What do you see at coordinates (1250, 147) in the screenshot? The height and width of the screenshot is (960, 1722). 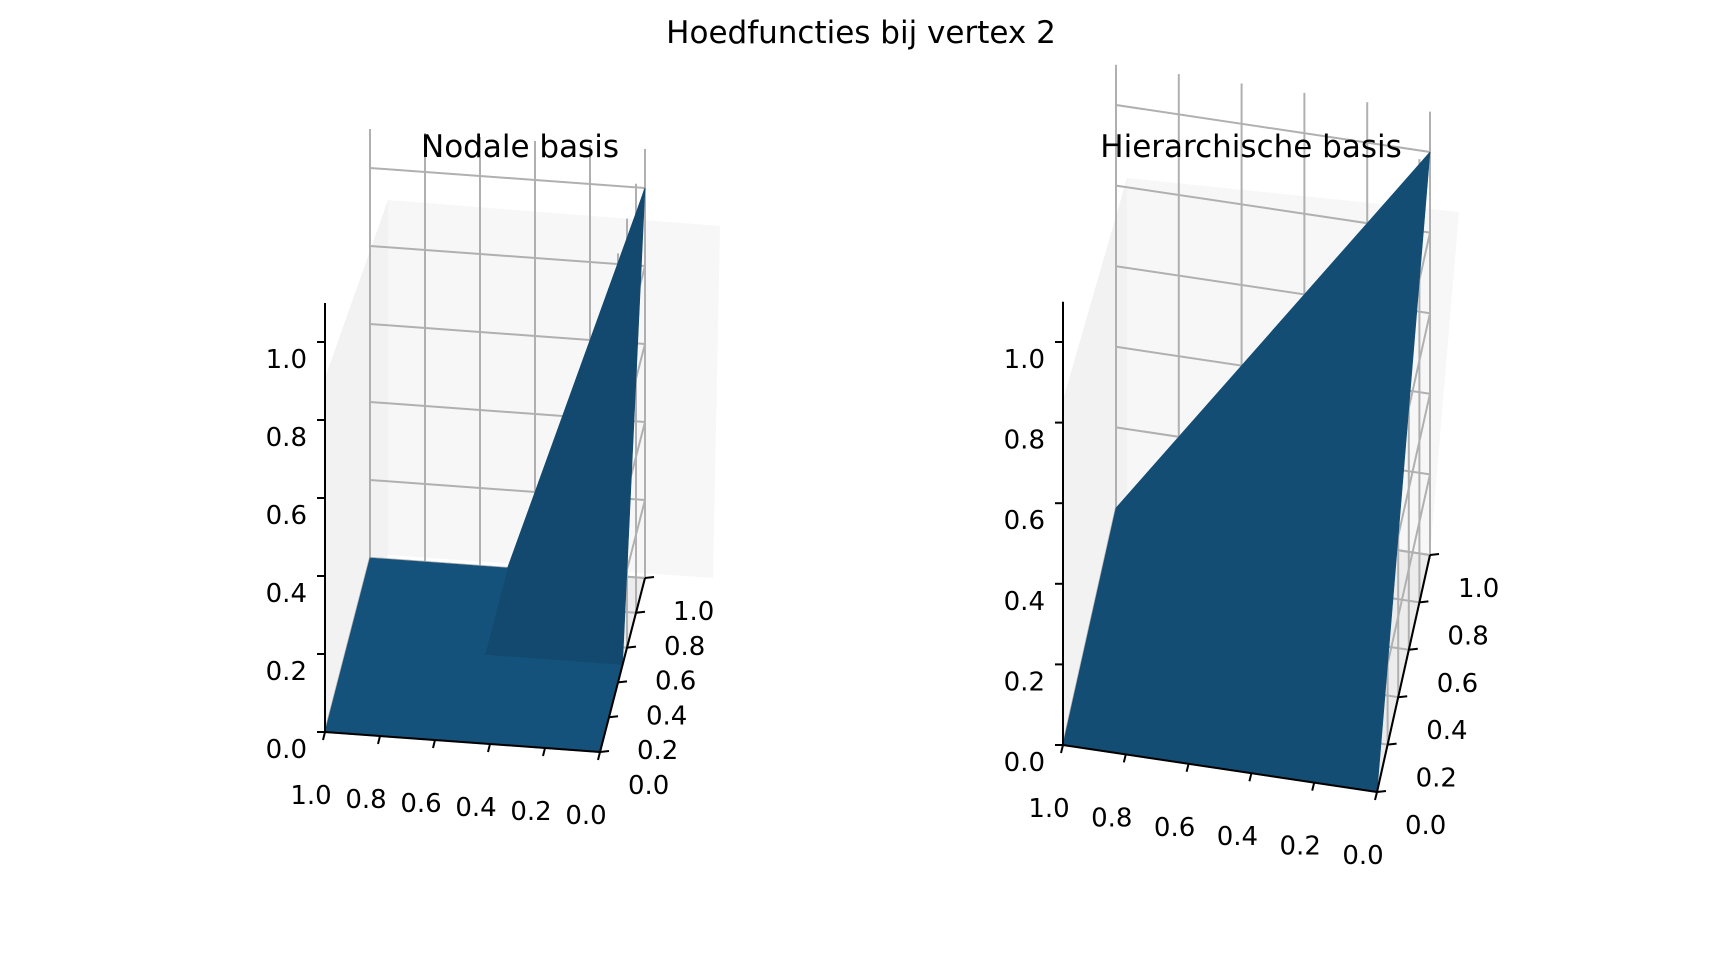 I see `subplot-title: Hierarchische basis` at bounding box center [1250, 147].